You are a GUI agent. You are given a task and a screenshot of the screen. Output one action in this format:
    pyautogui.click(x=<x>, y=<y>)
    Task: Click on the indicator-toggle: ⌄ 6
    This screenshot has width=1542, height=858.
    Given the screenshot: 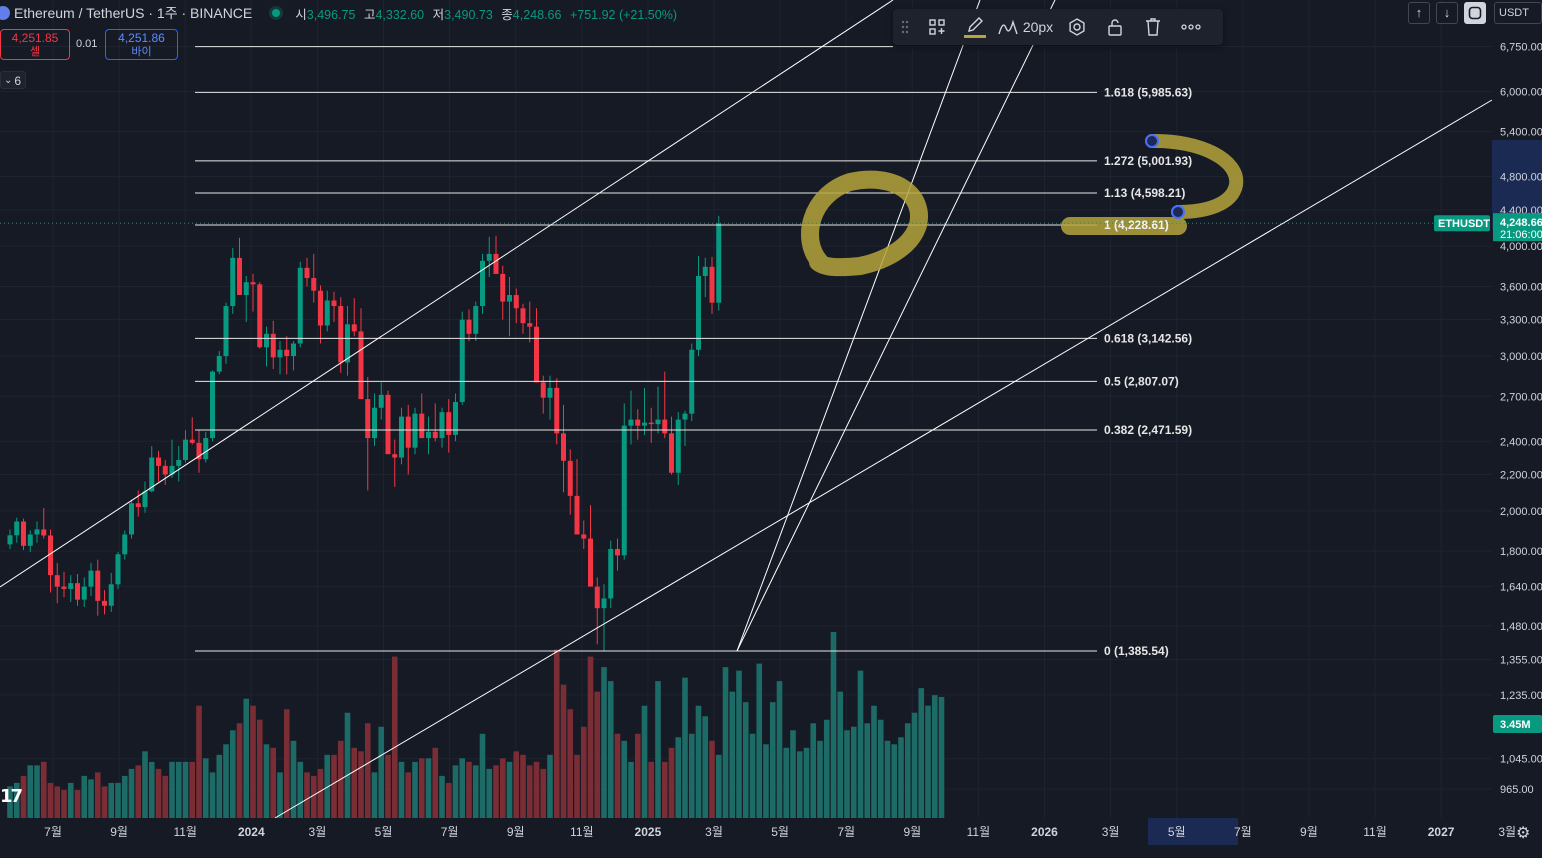 What is the action you would take?
    pyautogui.click(x=13, y=80)
    